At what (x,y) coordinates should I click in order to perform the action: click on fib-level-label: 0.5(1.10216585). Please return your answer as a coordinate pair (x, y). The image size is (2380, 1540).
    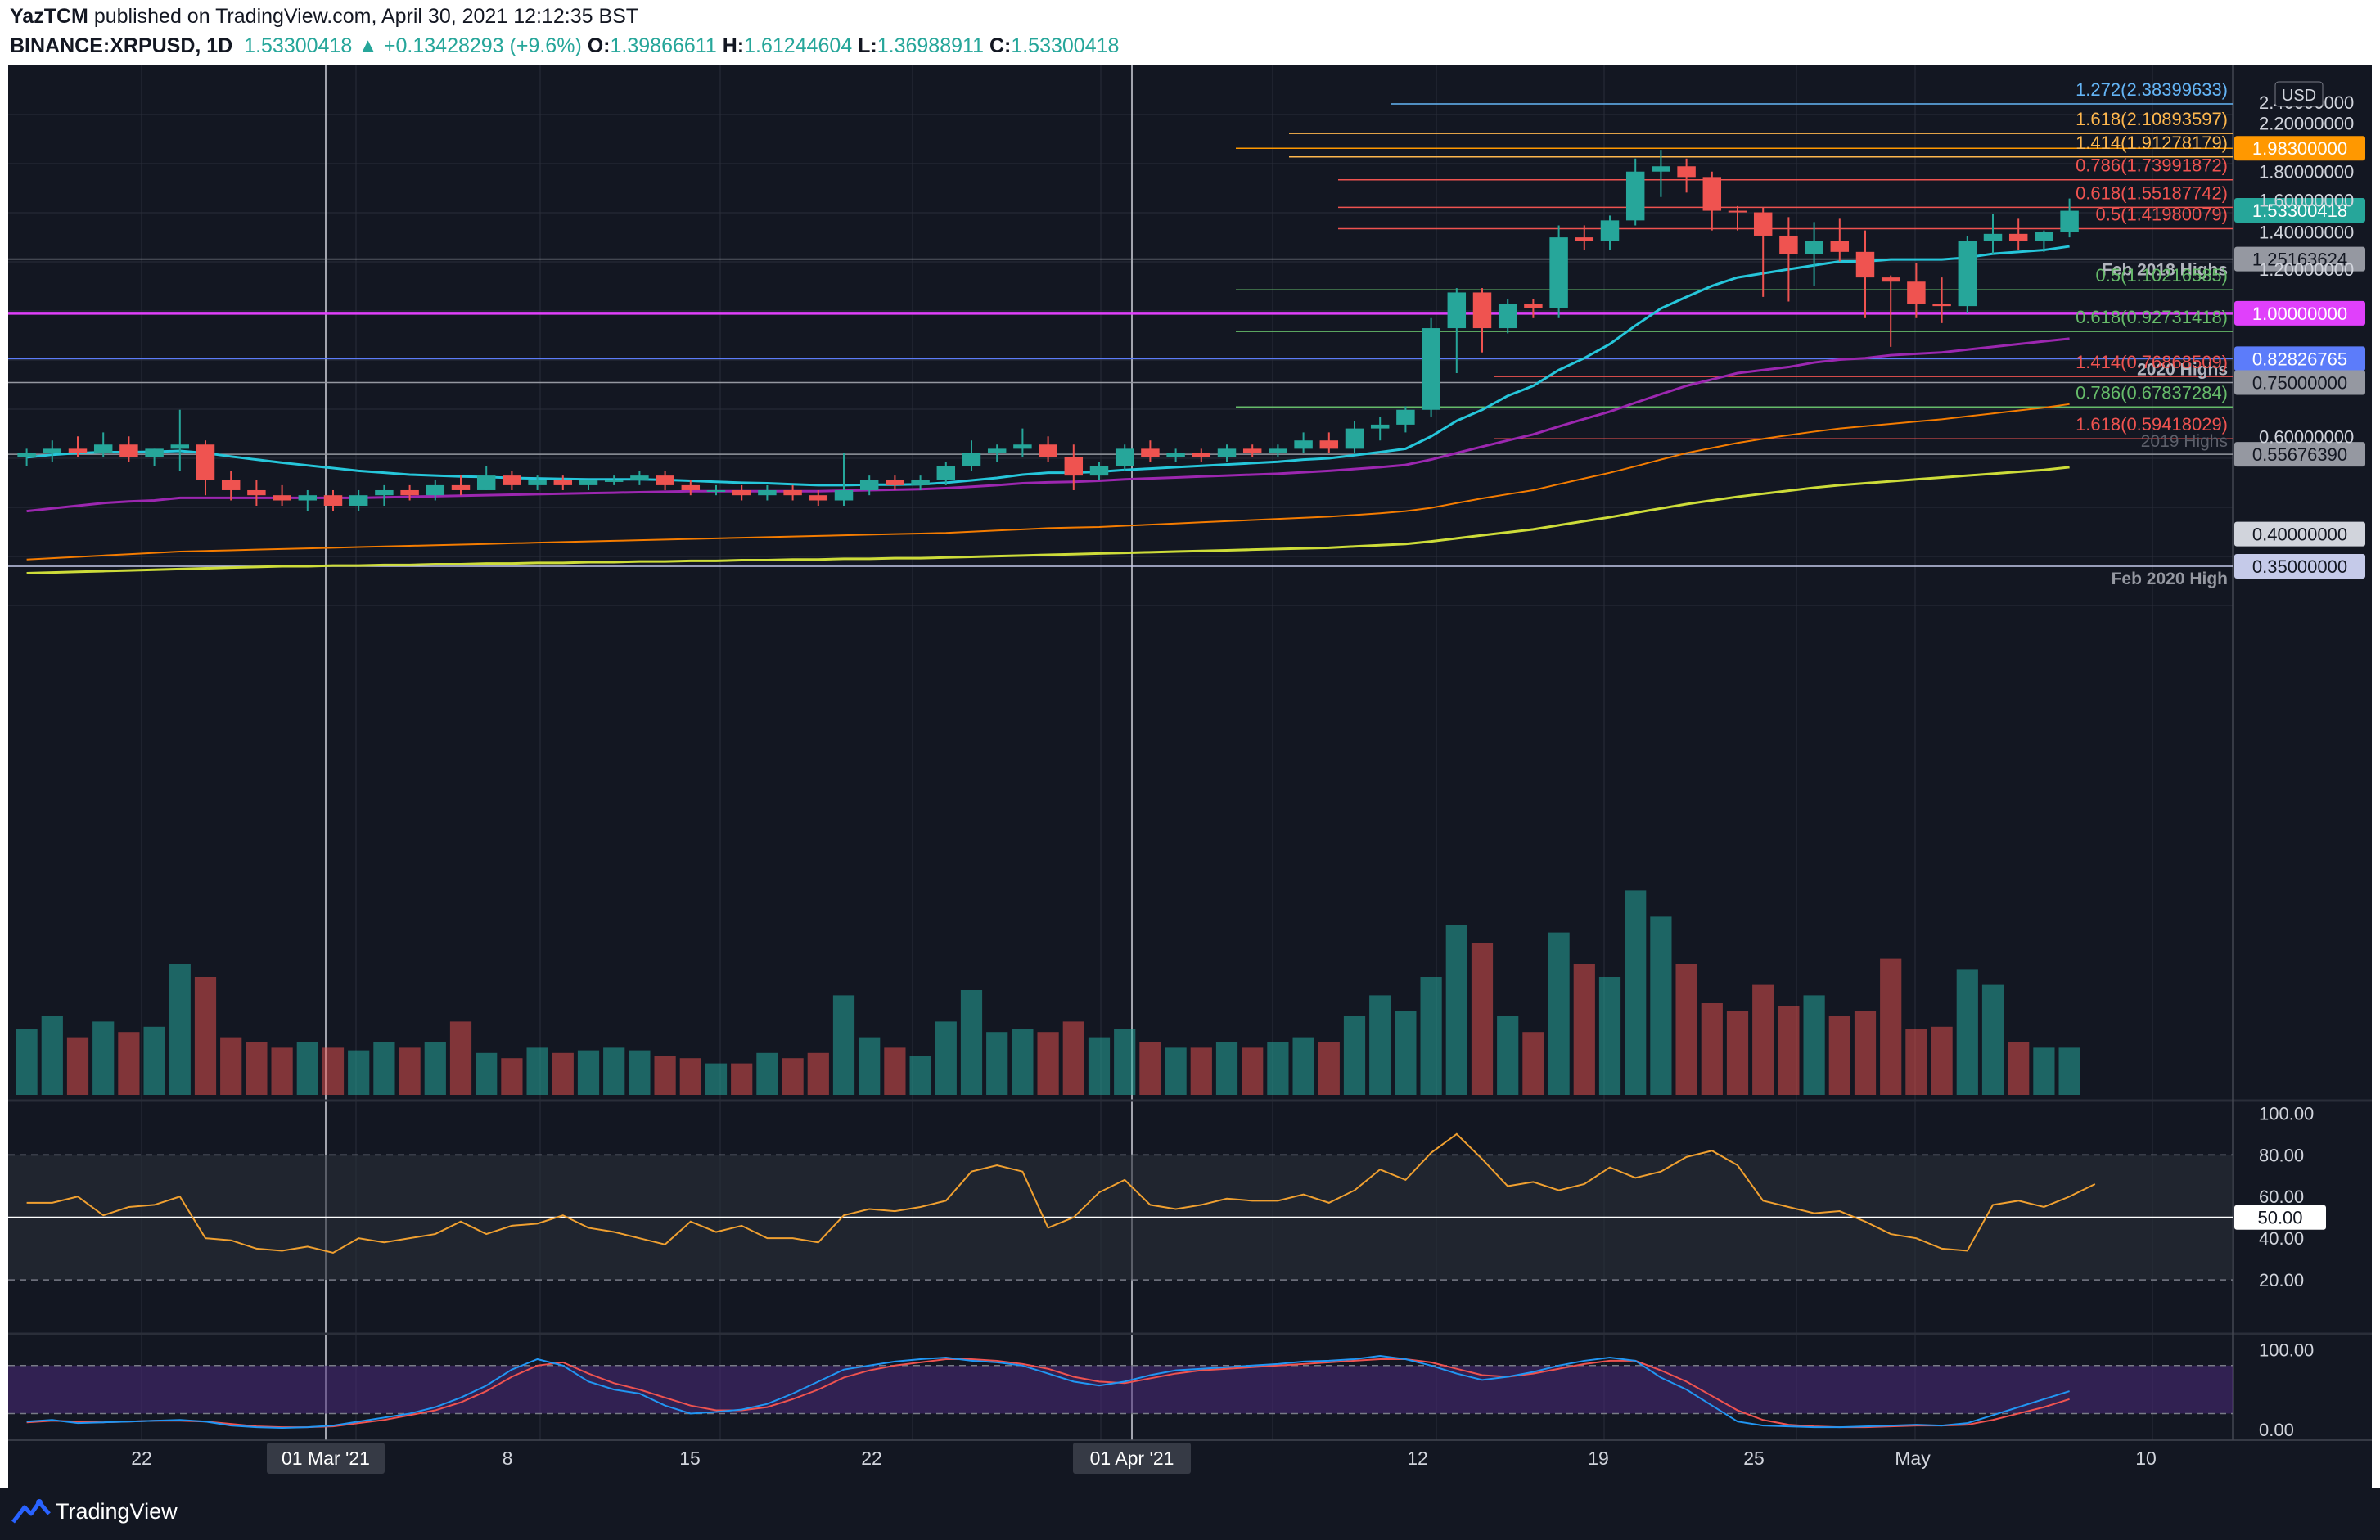
    Looking at the image, I should click on (2162, 275).